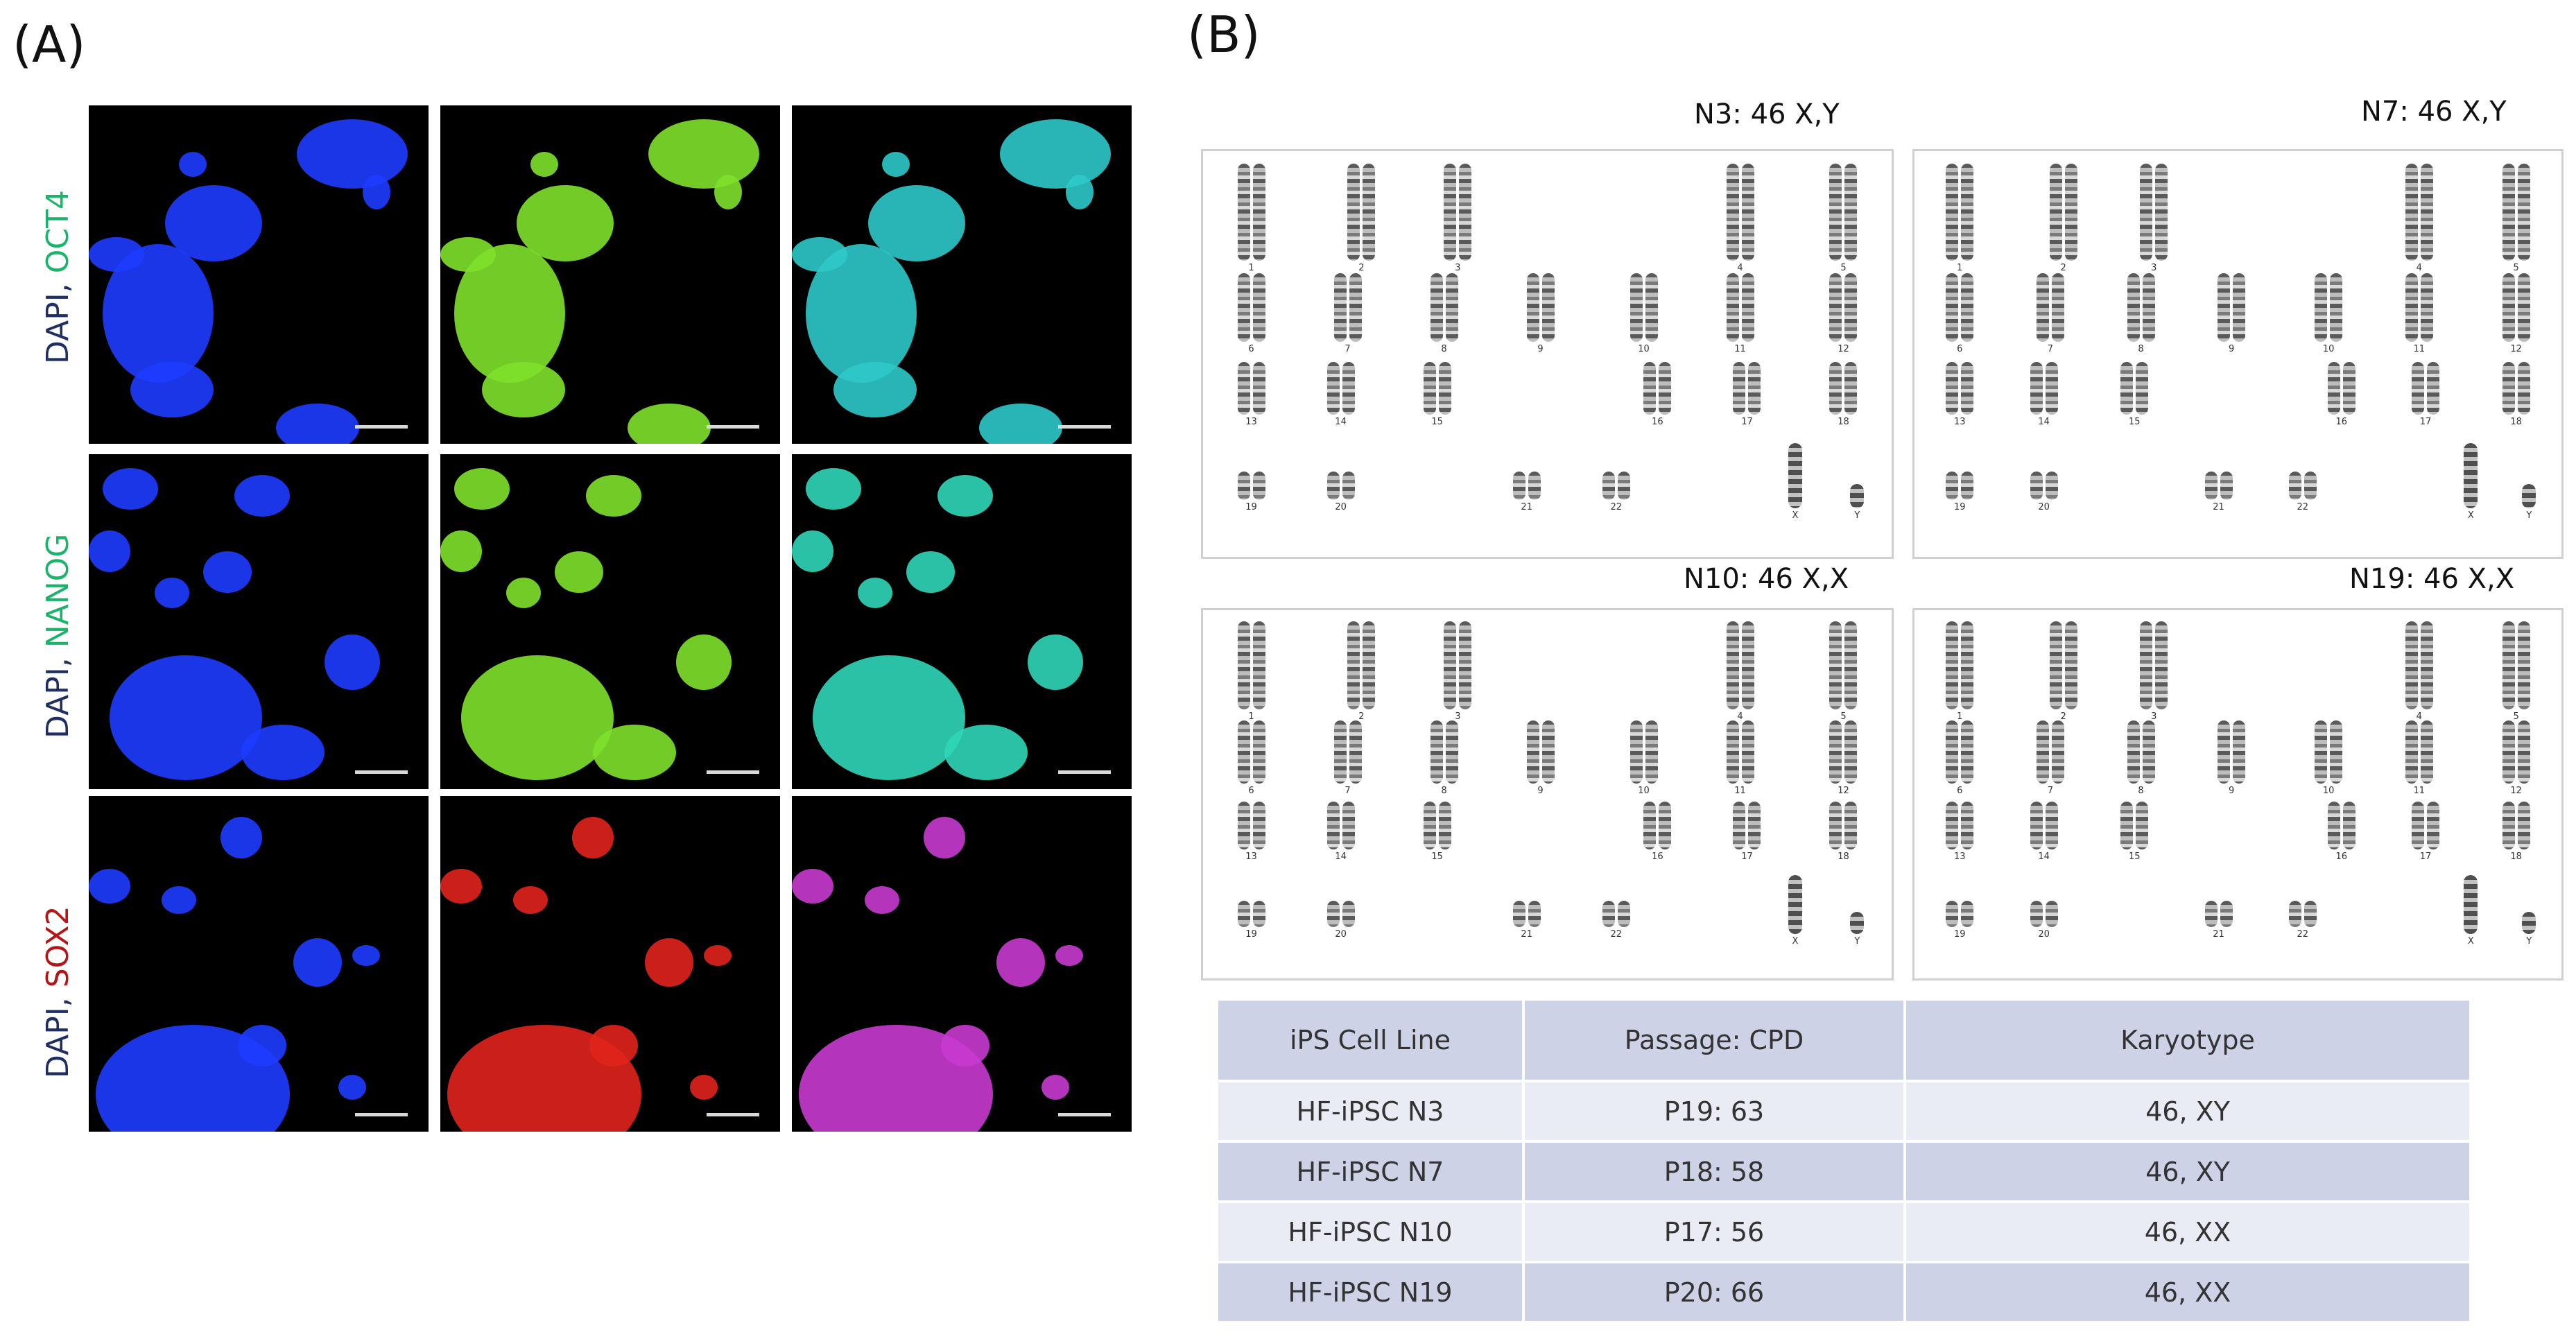 This screenshot has height=1339, width=2576. Describe the element at coordinates (2232, 758) in the screenshot. I see `chromosome-pair: 9` at that location.